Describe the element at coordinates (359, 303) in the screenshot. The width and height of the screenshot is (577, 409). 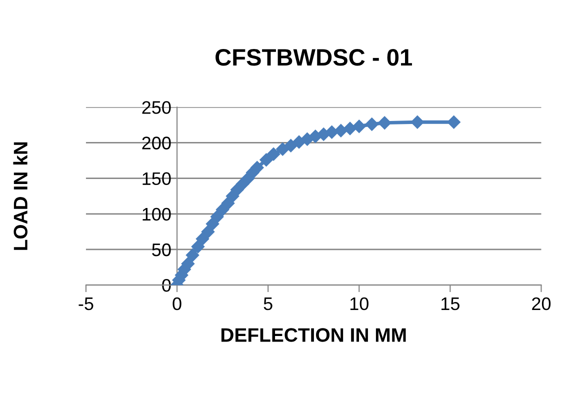
I see `x-tick-label: 10` at that location.